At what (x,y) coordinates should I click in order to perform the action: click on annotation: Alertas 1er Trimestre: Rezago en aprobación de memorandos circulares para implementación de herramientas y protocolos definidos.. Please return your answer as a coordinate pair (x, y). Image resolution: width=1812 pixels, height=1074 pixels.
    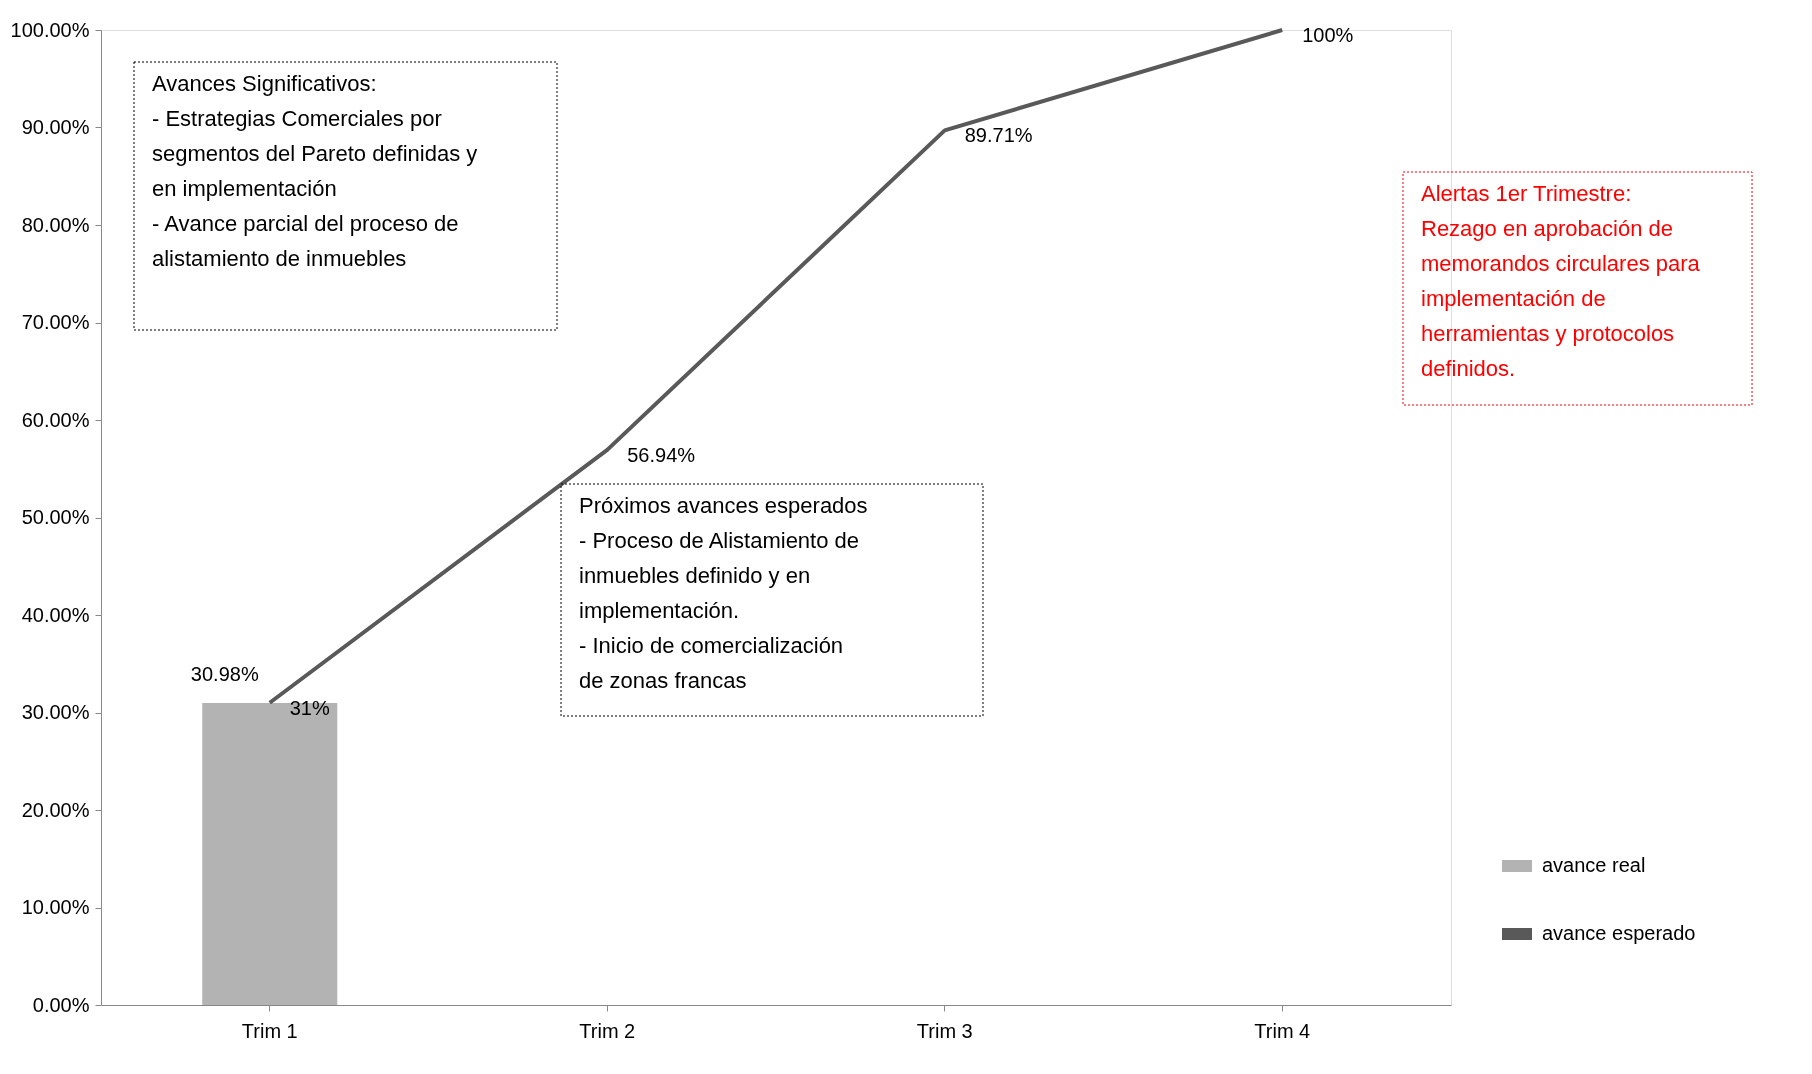
    Looking at the image, I should click on (1561, 281).